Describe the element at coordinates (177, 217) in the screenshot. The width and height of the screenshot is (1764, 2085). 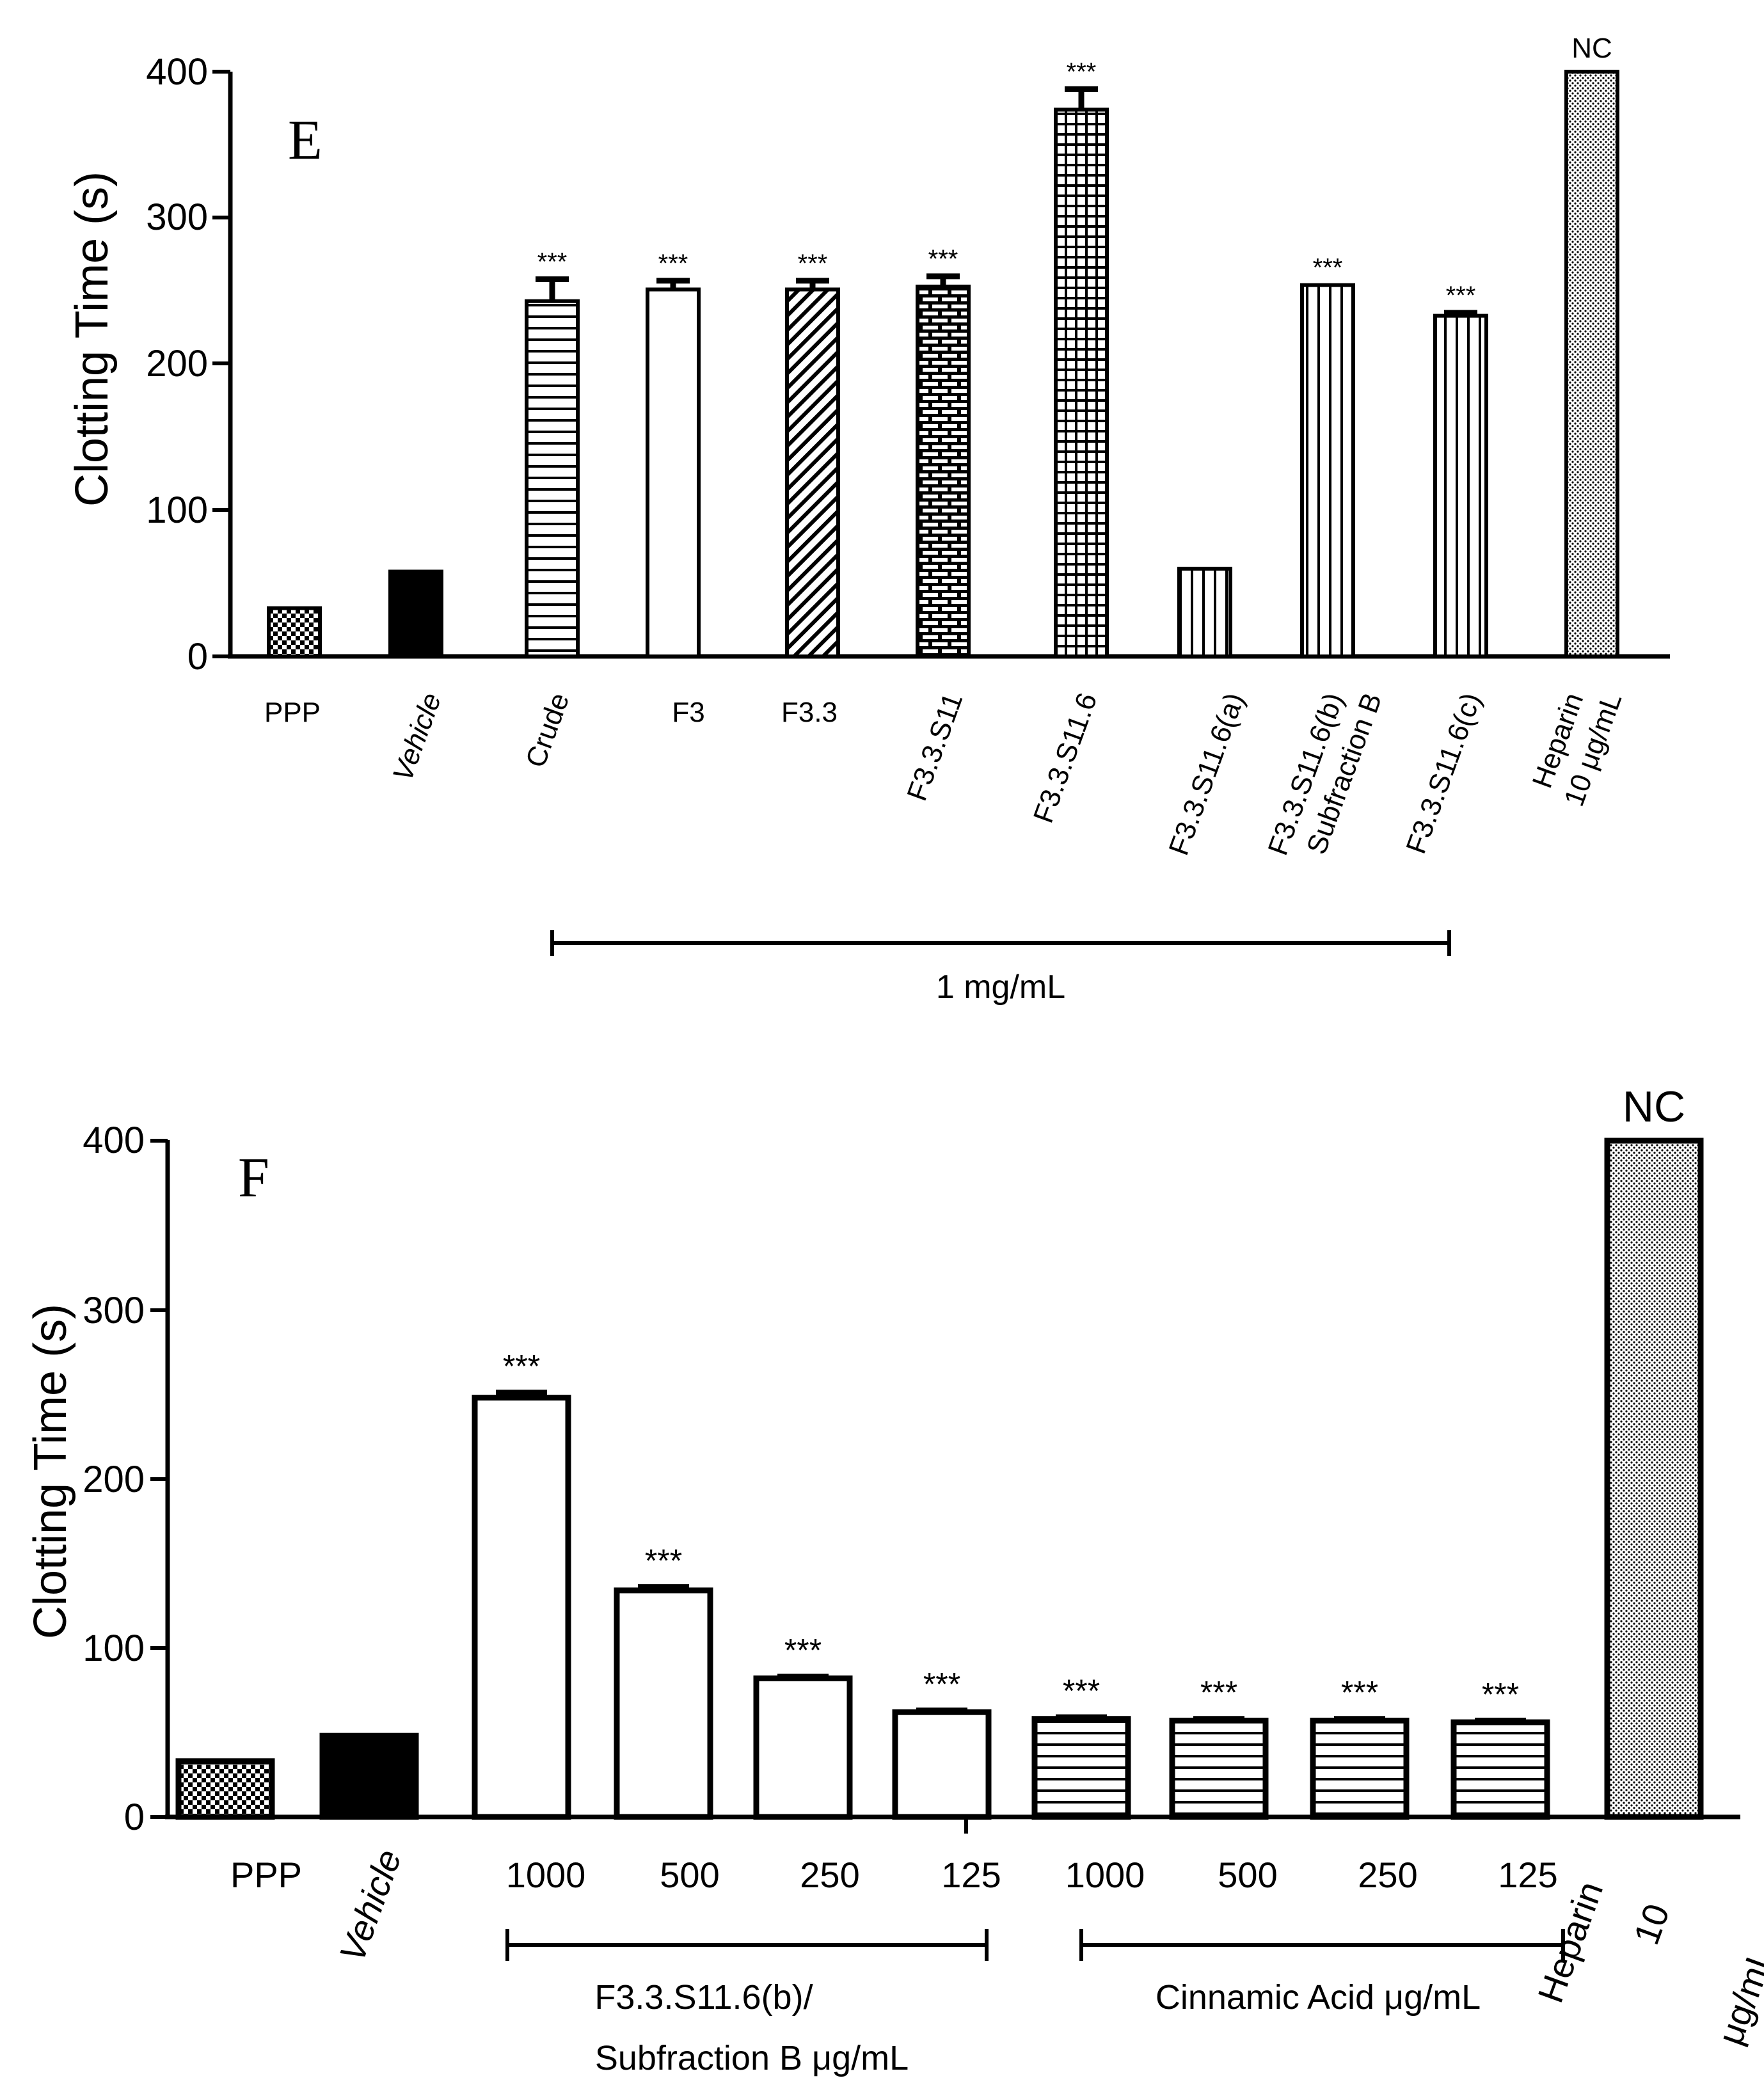
I see `y-tick-label-e-300: 300` at that location.